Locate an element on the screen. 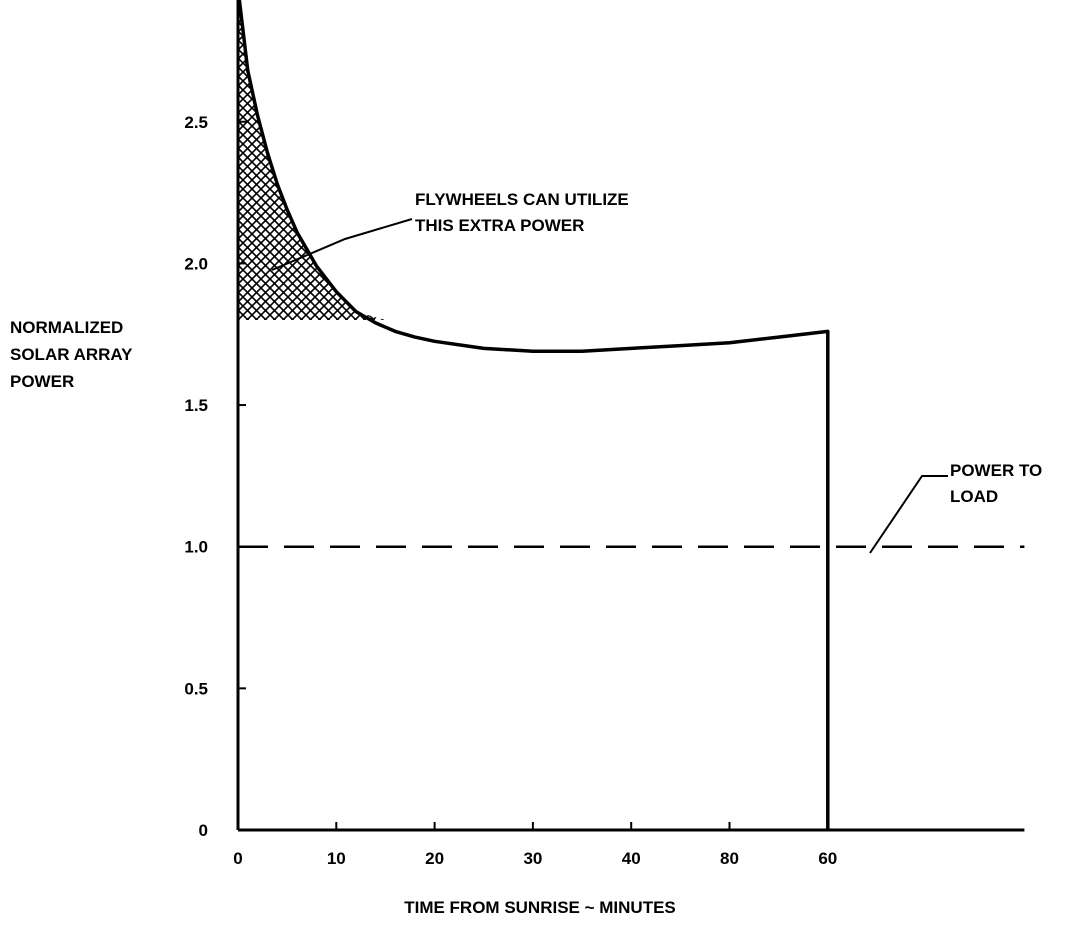 The width and height of the screenshot is (1075, 930). x-axis-label: TIME FROM SUNRISE ~ MINUTES is located at coordinates (540, 907).